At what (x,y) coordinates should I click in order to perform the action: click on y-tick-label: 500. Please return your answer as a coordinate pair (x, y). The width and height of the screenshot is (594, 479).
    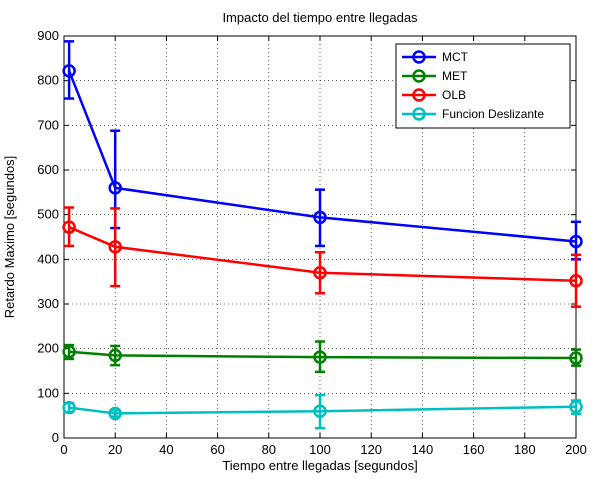
    Looking at the image, I should click on (48, 214).